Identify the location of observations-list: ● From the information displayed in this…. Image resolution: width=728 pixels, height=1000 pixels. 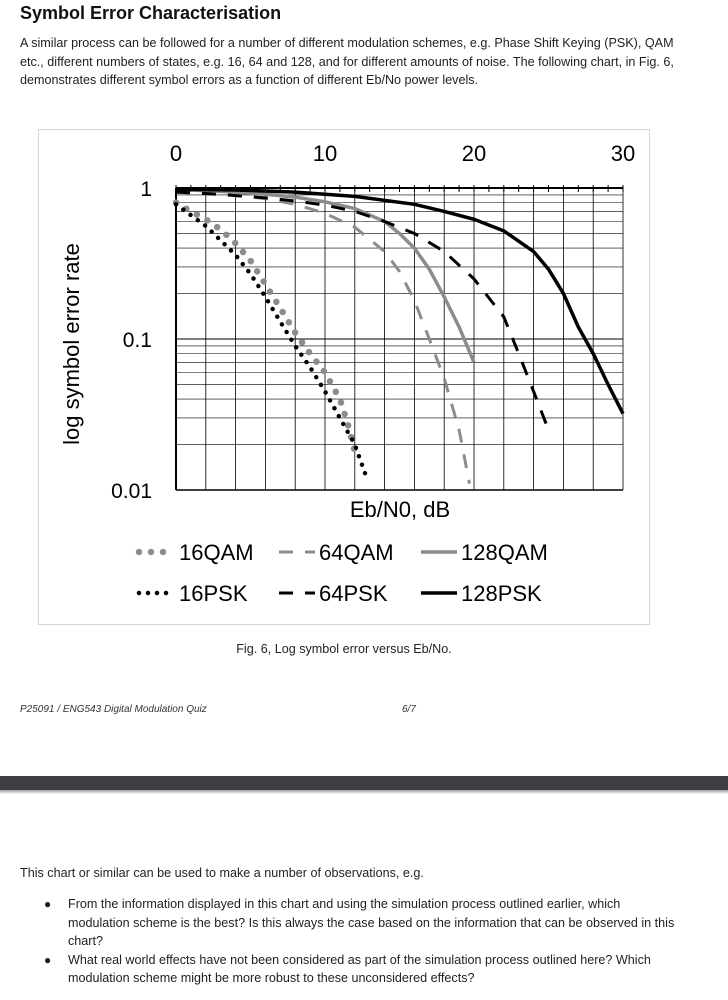
(350, 941).